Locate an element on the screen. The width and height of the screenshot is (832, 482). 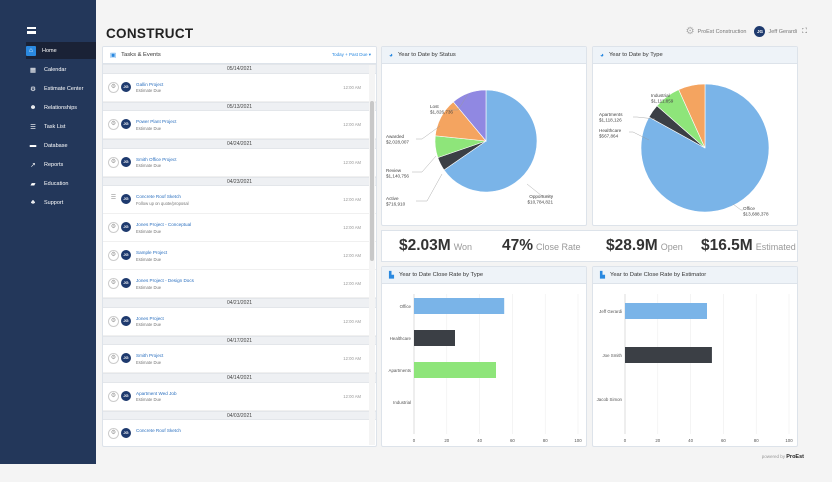
task-name-link: Sample Project is located at coordinates (152, 252).